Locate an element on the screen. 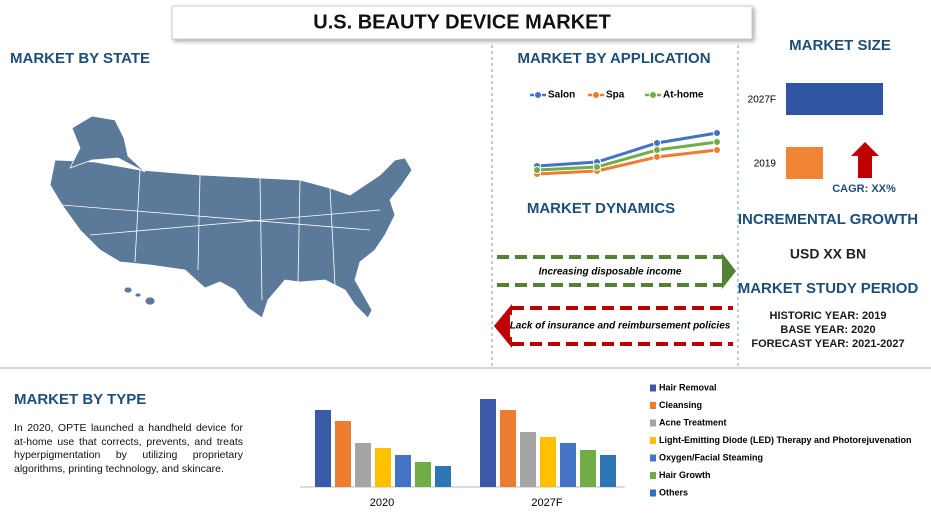 The image size is (931, 515). growth-value: USD XX BN is located at coordinates (828, 254).